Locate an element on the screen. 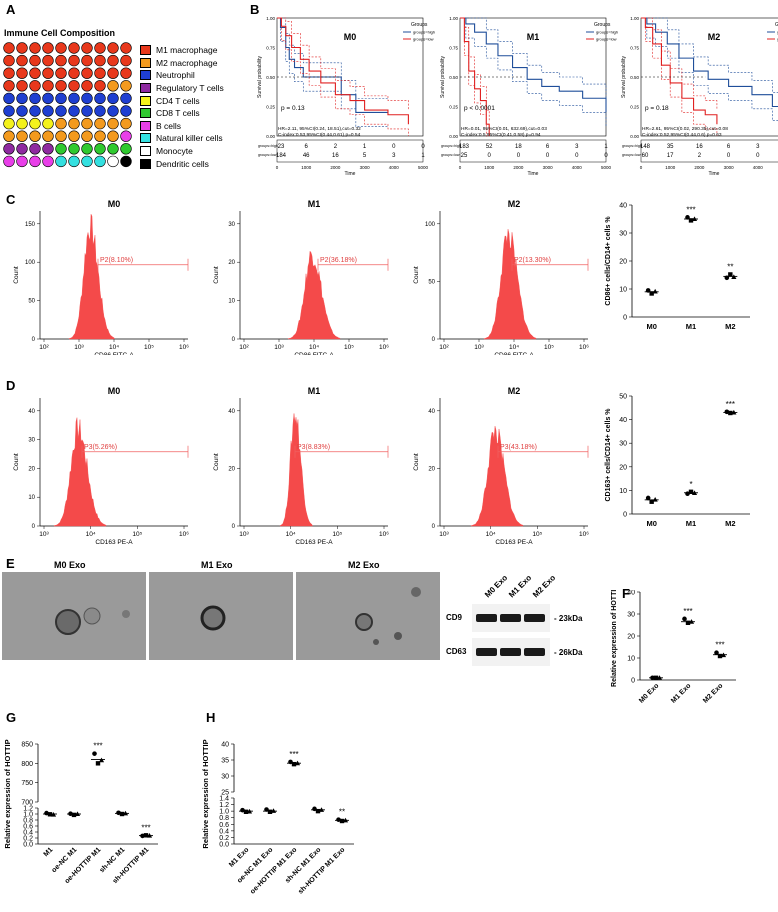 The height and width of the screenshot is (912, 778). km-risk-value: 46 is located at coordinates (306, 156).